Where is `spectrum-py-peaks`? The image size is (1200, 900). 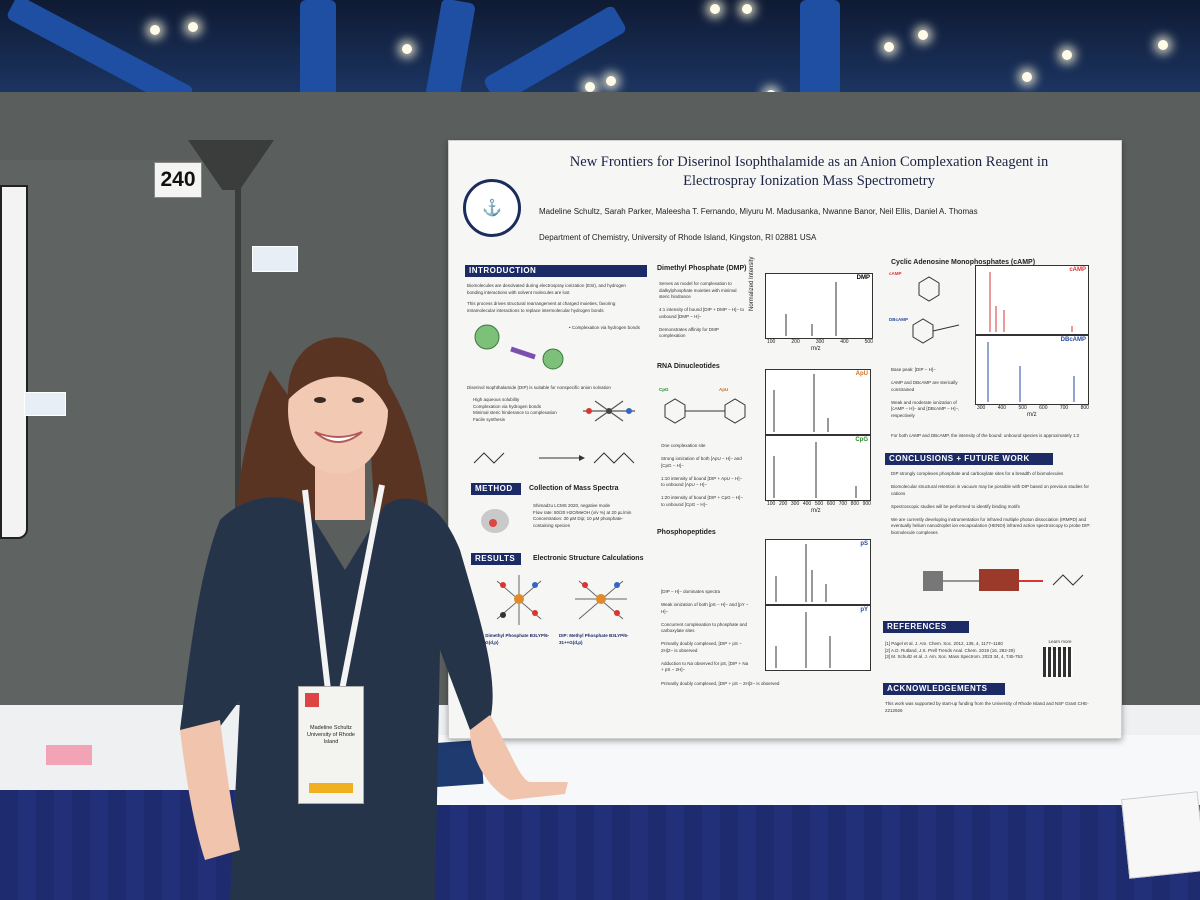 spectrum-py-peaks is located at coordinates (803, 640).